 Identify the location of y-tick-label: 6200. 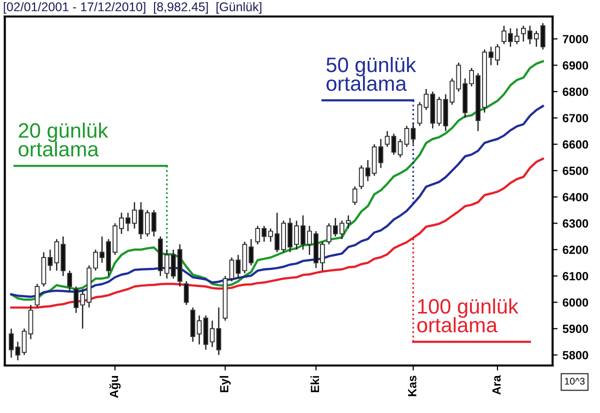
(575, 250).